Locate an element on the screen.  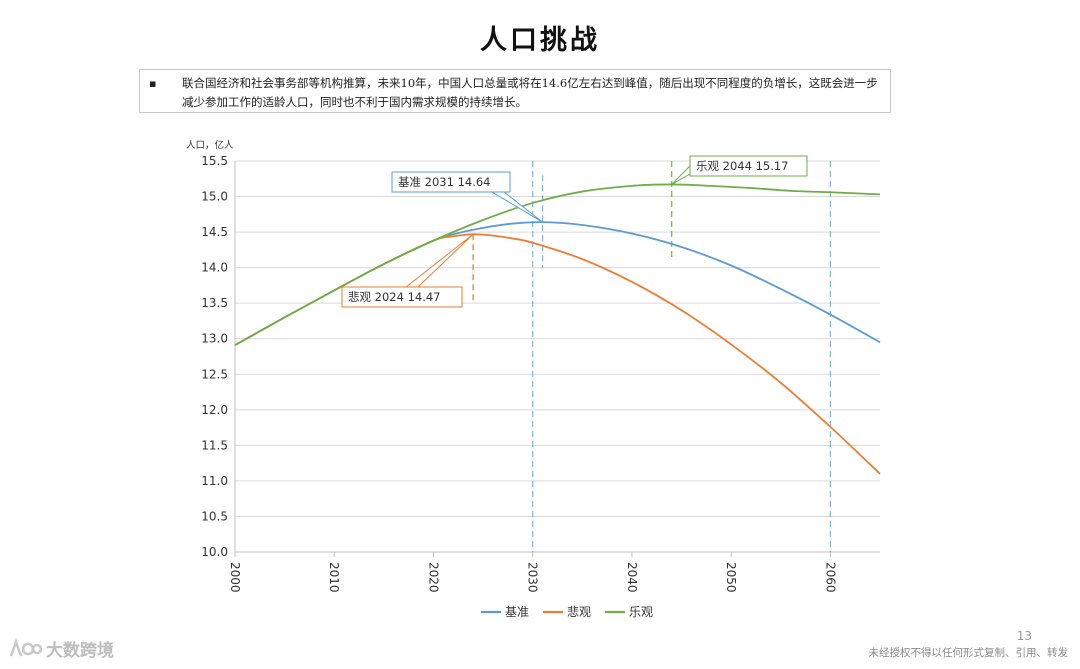
callout-label-baseline: 基准 2031 14.64 is located at coordinates (444, 182).